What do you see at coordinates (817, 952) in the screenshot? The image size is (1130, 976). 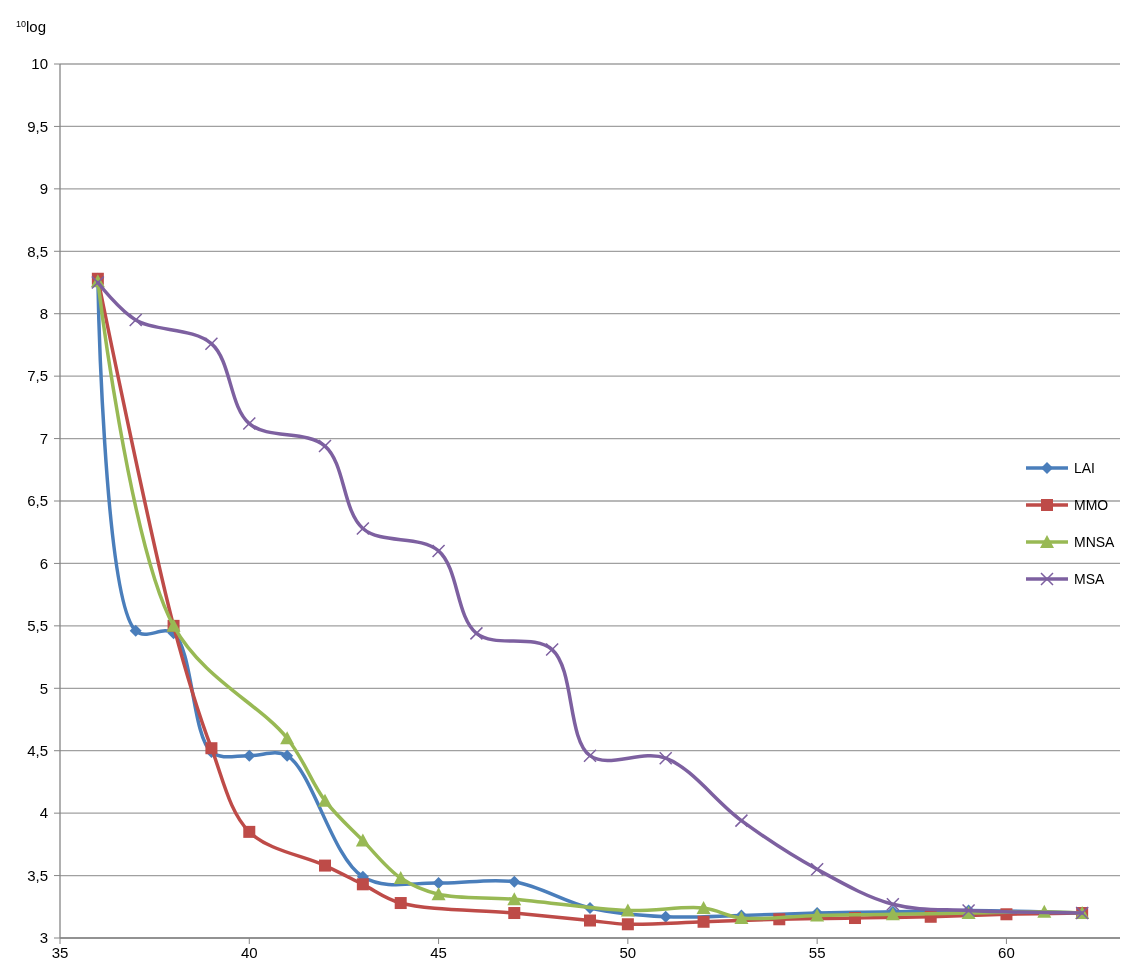 I see `x-tick-label: 55` at bounding box center [817, 952].